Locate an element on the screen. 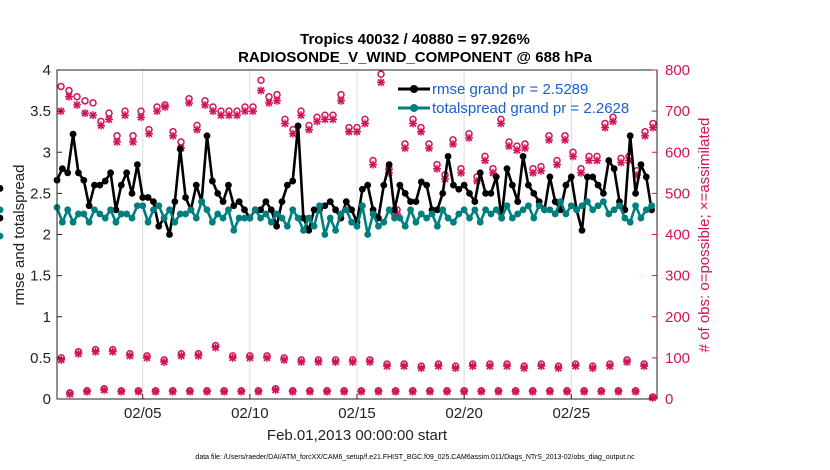  y-axis-label-left: rmse and totalspread is located at coordinates (19, 235).